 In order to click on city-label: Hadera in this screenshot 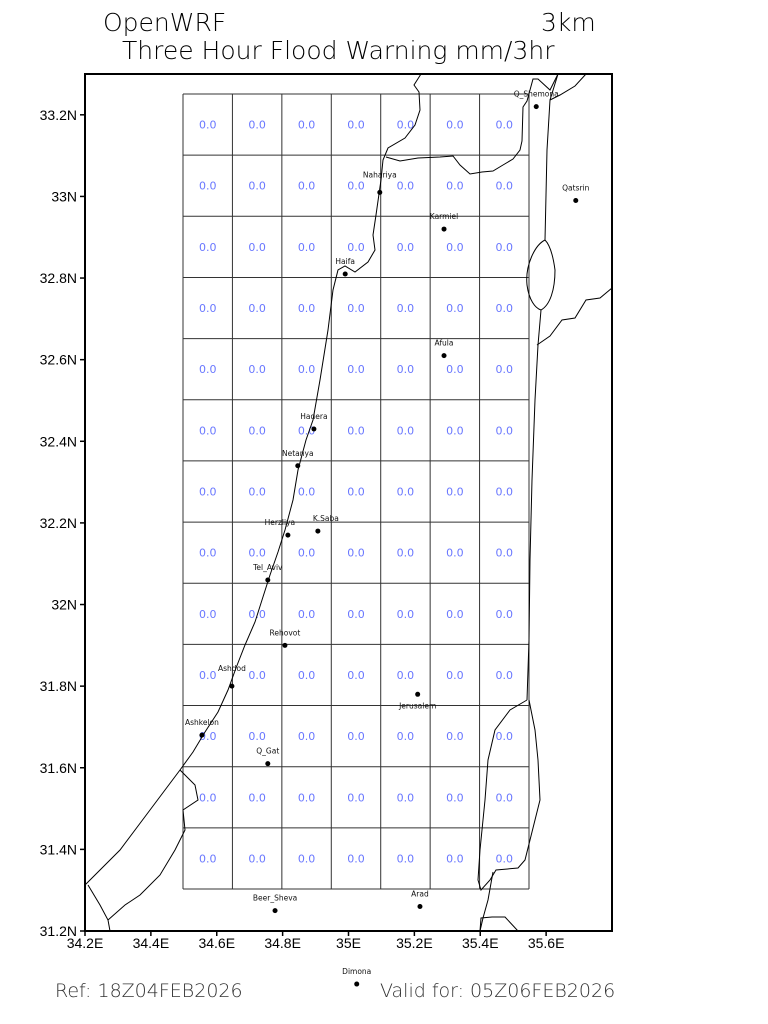, I will do `click(313, 416)`.